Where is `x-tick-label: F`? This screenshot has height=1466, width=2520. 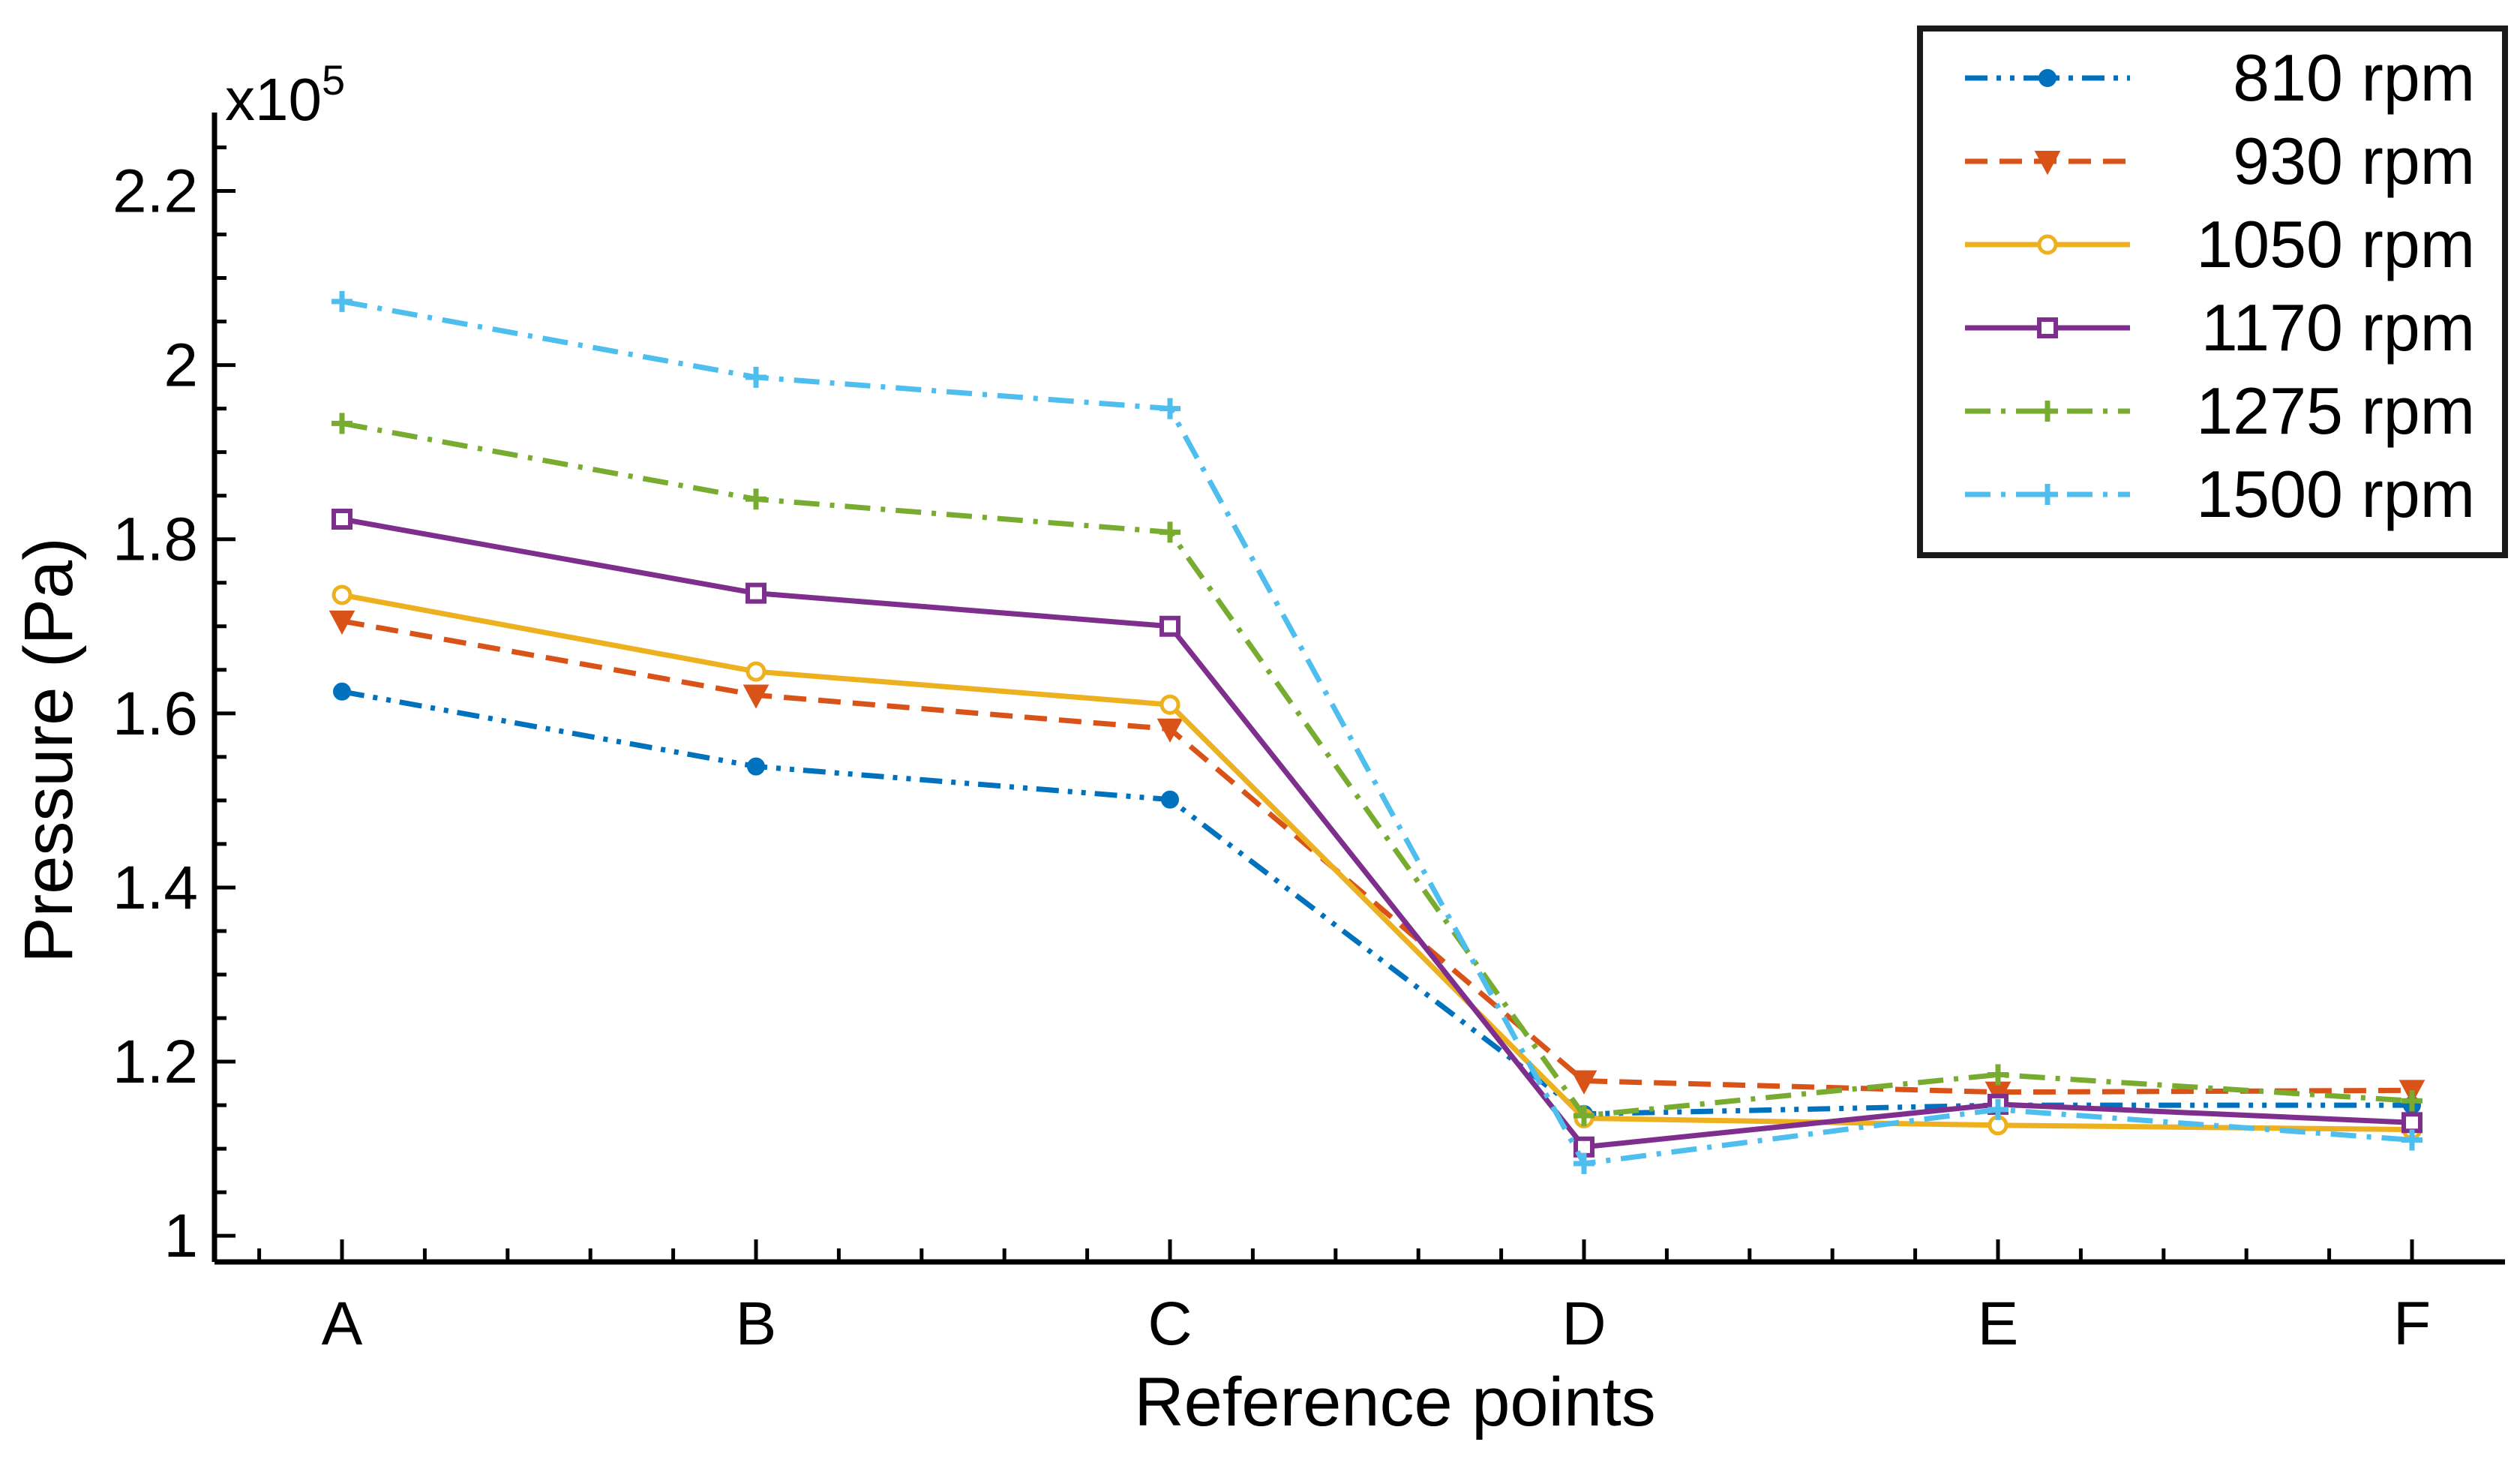 x-tick-label: F is located at coordinates (2412, 1324).